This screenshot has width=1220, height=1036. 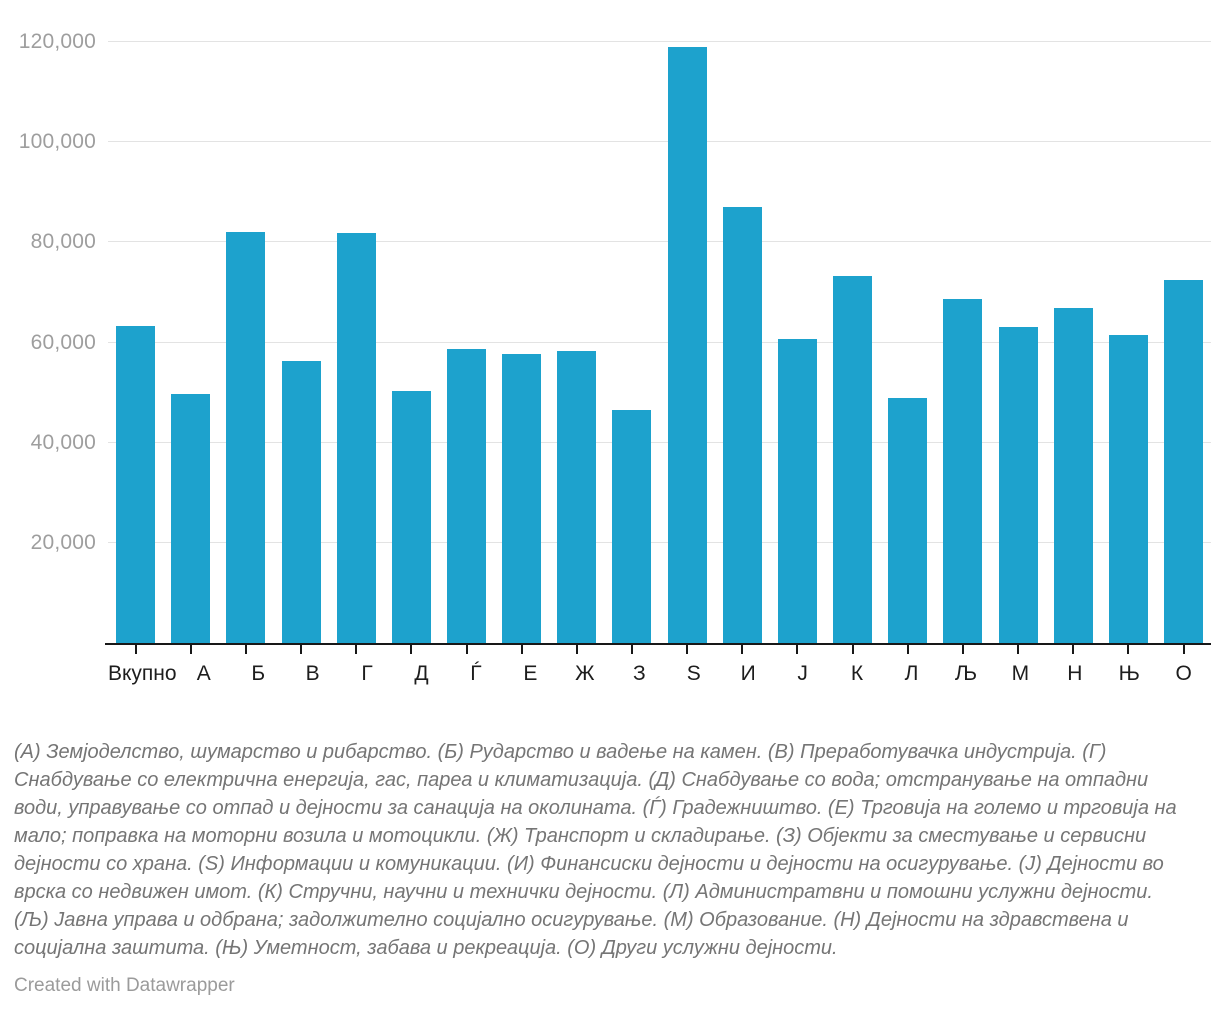 What do you see at coordinates (1129, 674) in the screenshot?
I see `x-label-cell: Њ` at bounding box center [1129, 674].